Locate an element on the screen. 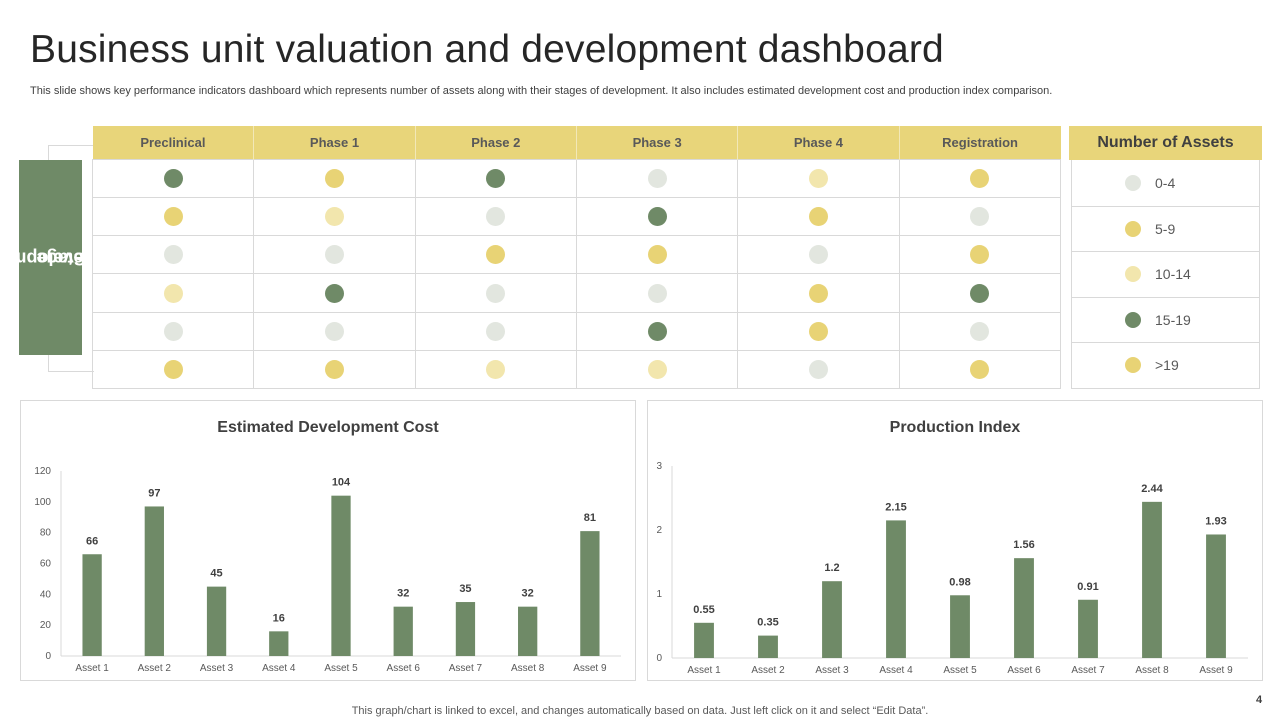  legend-dot is located at coordinates (1133, 319).